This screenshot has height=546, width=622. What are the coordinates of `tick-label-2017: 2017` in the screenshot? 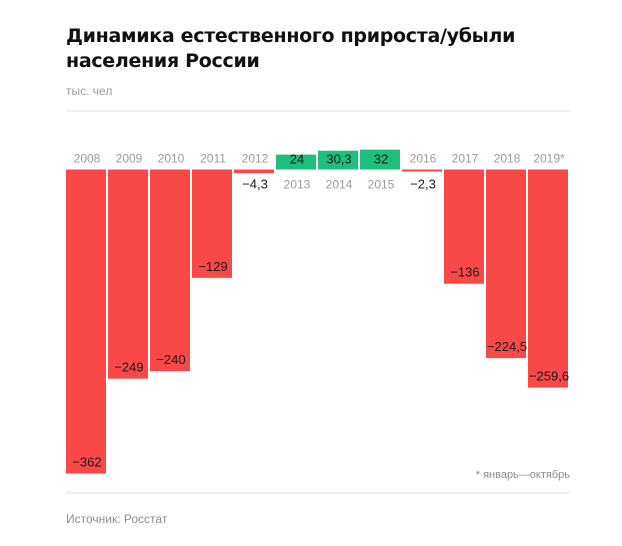 It's located at (465, 159).